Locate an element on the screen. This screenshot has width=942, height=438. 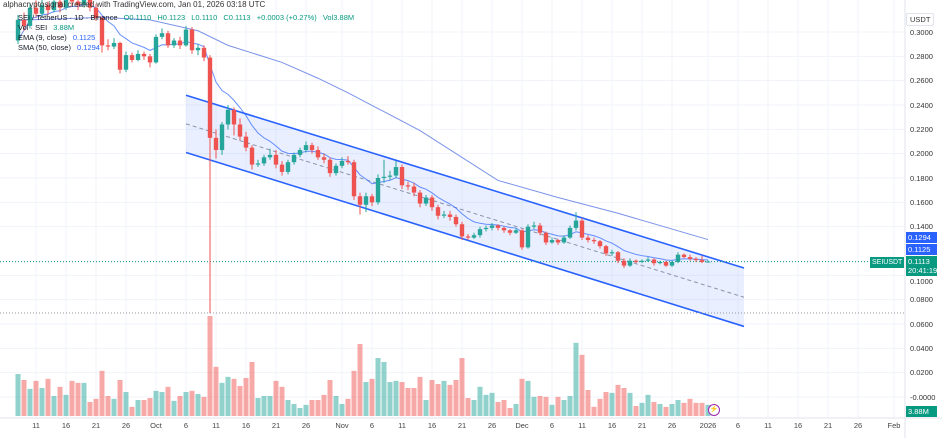
legend-vol-value: 3.88M is located at coordinates (64, 27).